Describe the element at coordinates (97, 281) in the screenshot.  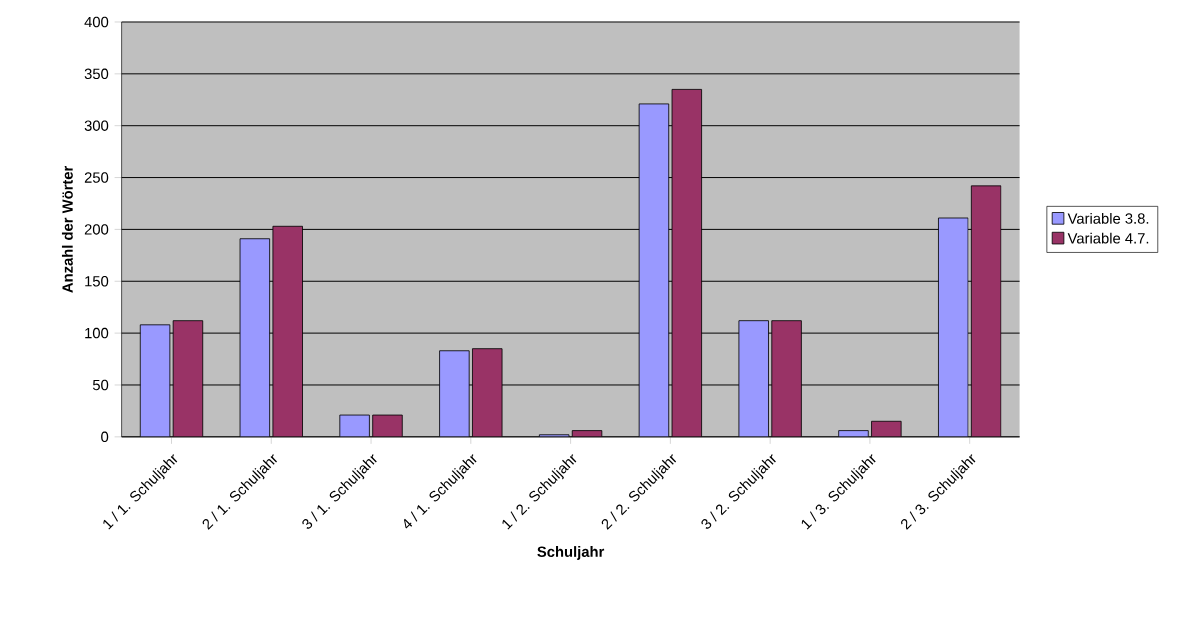
I see `y-tick-label: 150` at that location.